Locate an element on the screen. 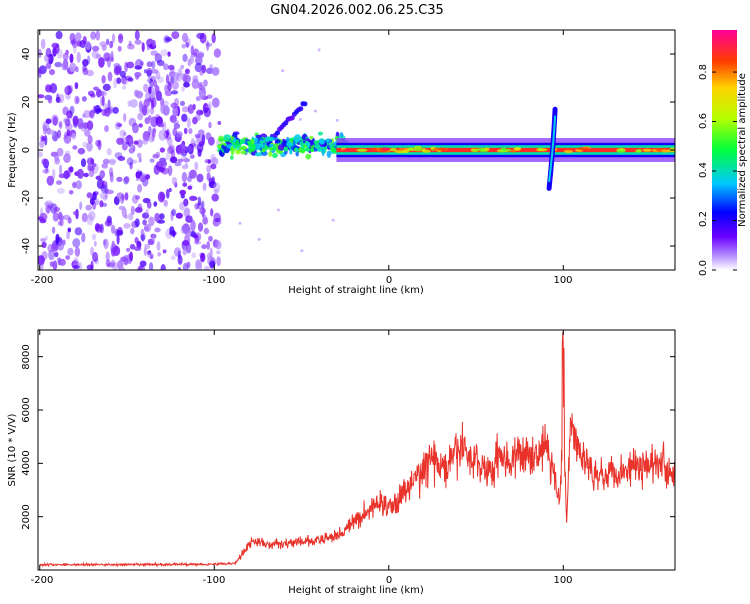 The height and width of the screenshot is (604, 750). branch-blob is located at coordinates (292, 118).